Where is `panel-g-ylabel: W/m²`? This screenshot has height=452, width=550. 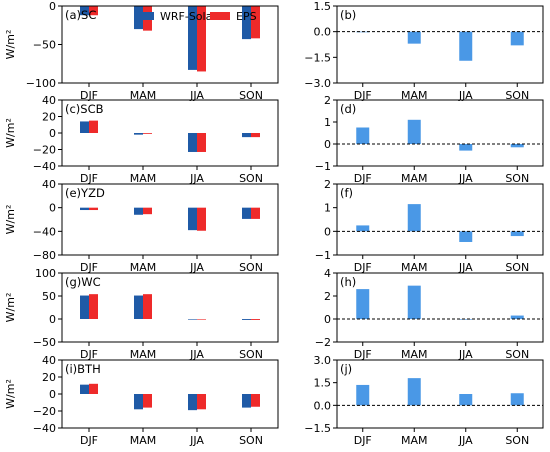 panel-g-ylabel: W/m² is located at coordinates (10, 308).